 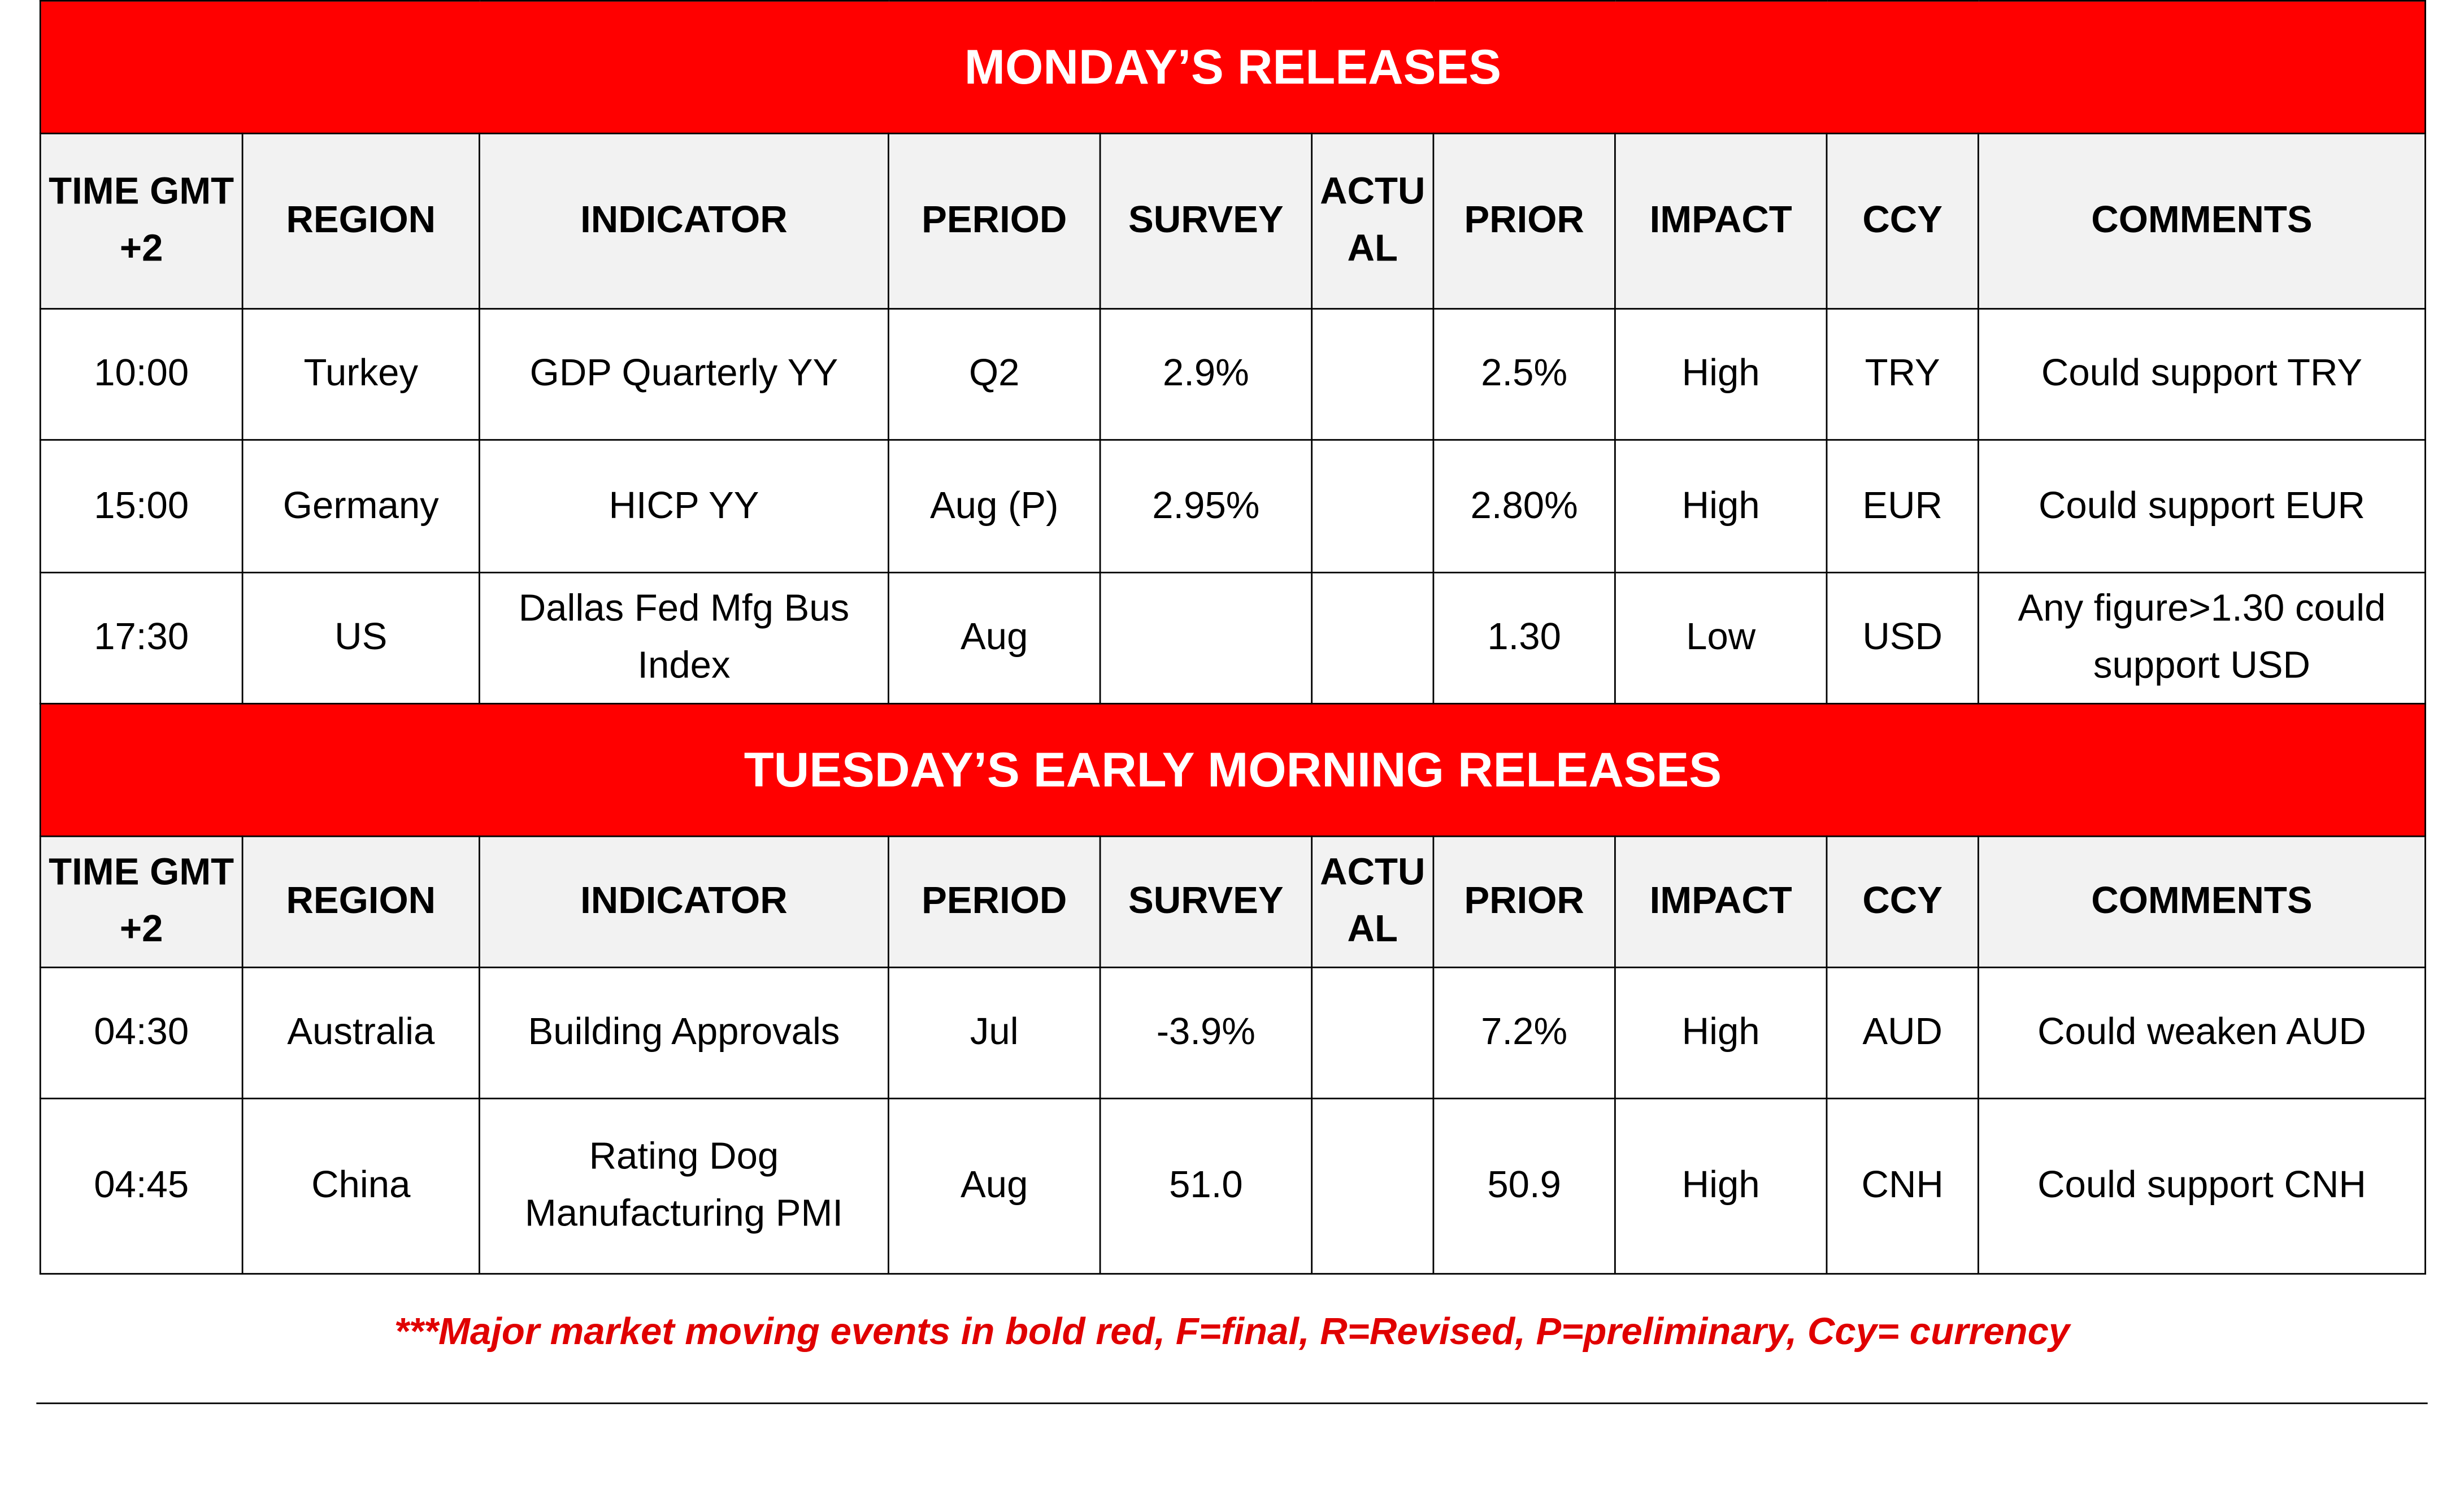 I want to click on cell: 51.0, so click(x=1206, y=1186).